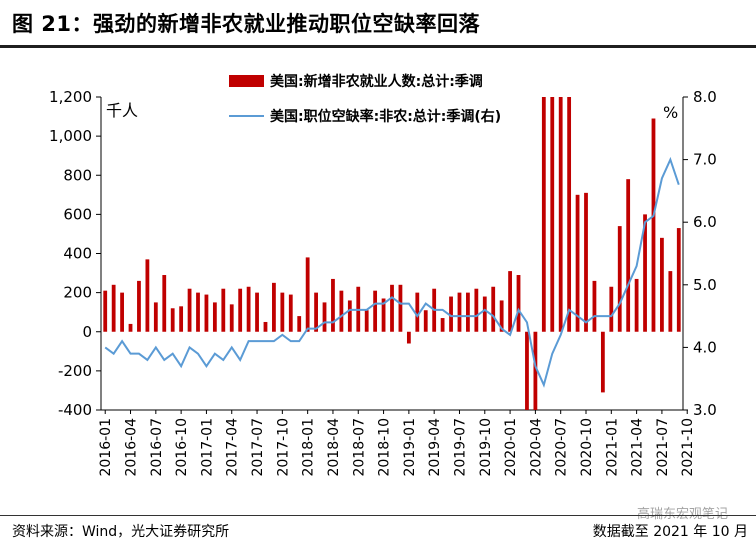 The height and width of the screenshot is (550, 756). What do you see at coordinates (705, 97) in the screenshot?
I see `right-tick-label: 8.0` at bounding box center [705, 97].